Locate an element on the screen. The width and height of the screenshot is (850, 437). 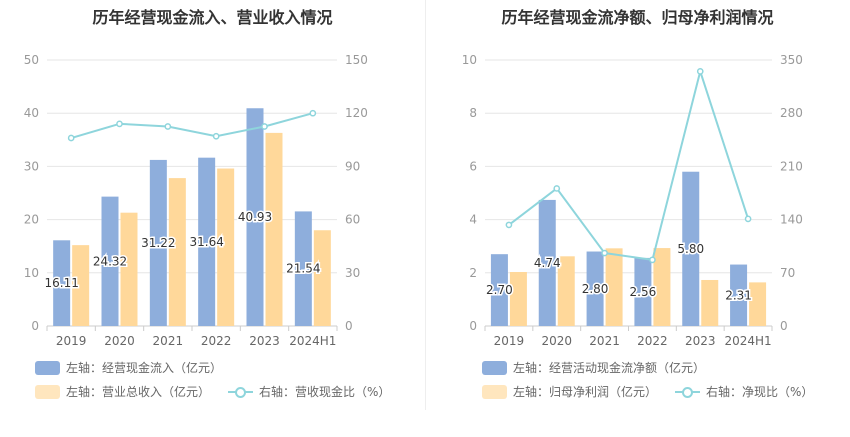
x-tick-label: 2023 is located at coordinates (700, 341).